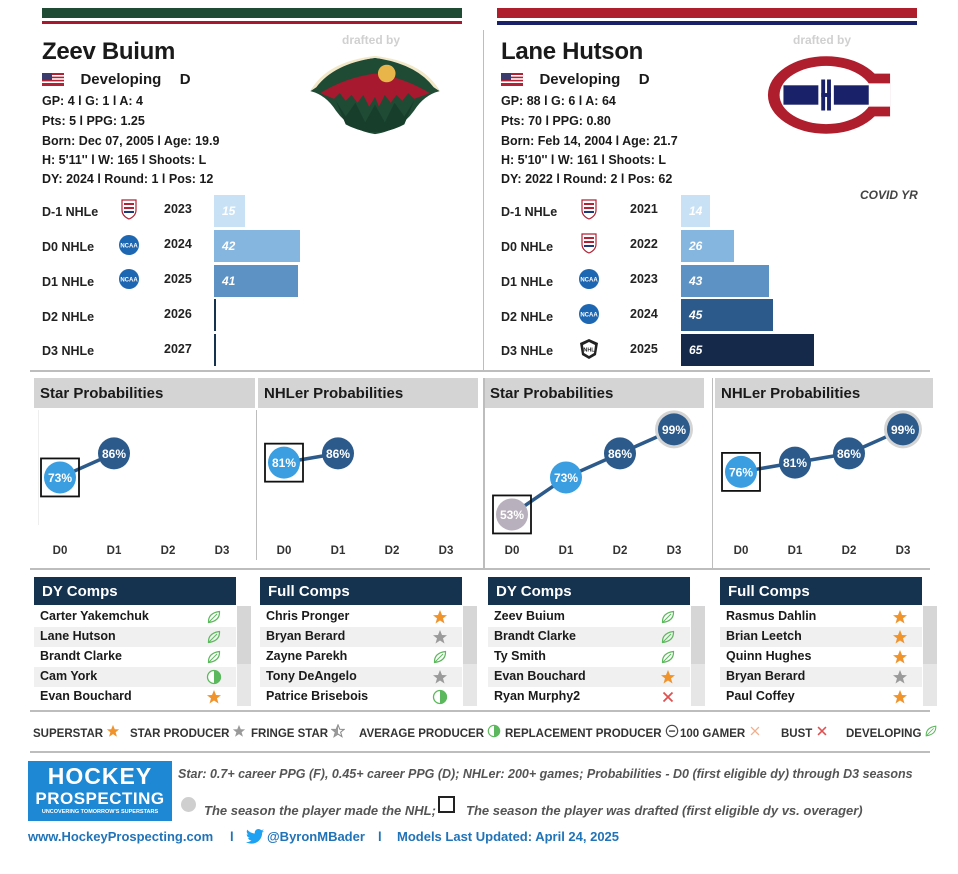  Describe the element at coordinates (821, 483) in the screenshot. I see `nhler-prob-chart: 76% 81% 86% 99% D0 D1 D2 D3` at that location.